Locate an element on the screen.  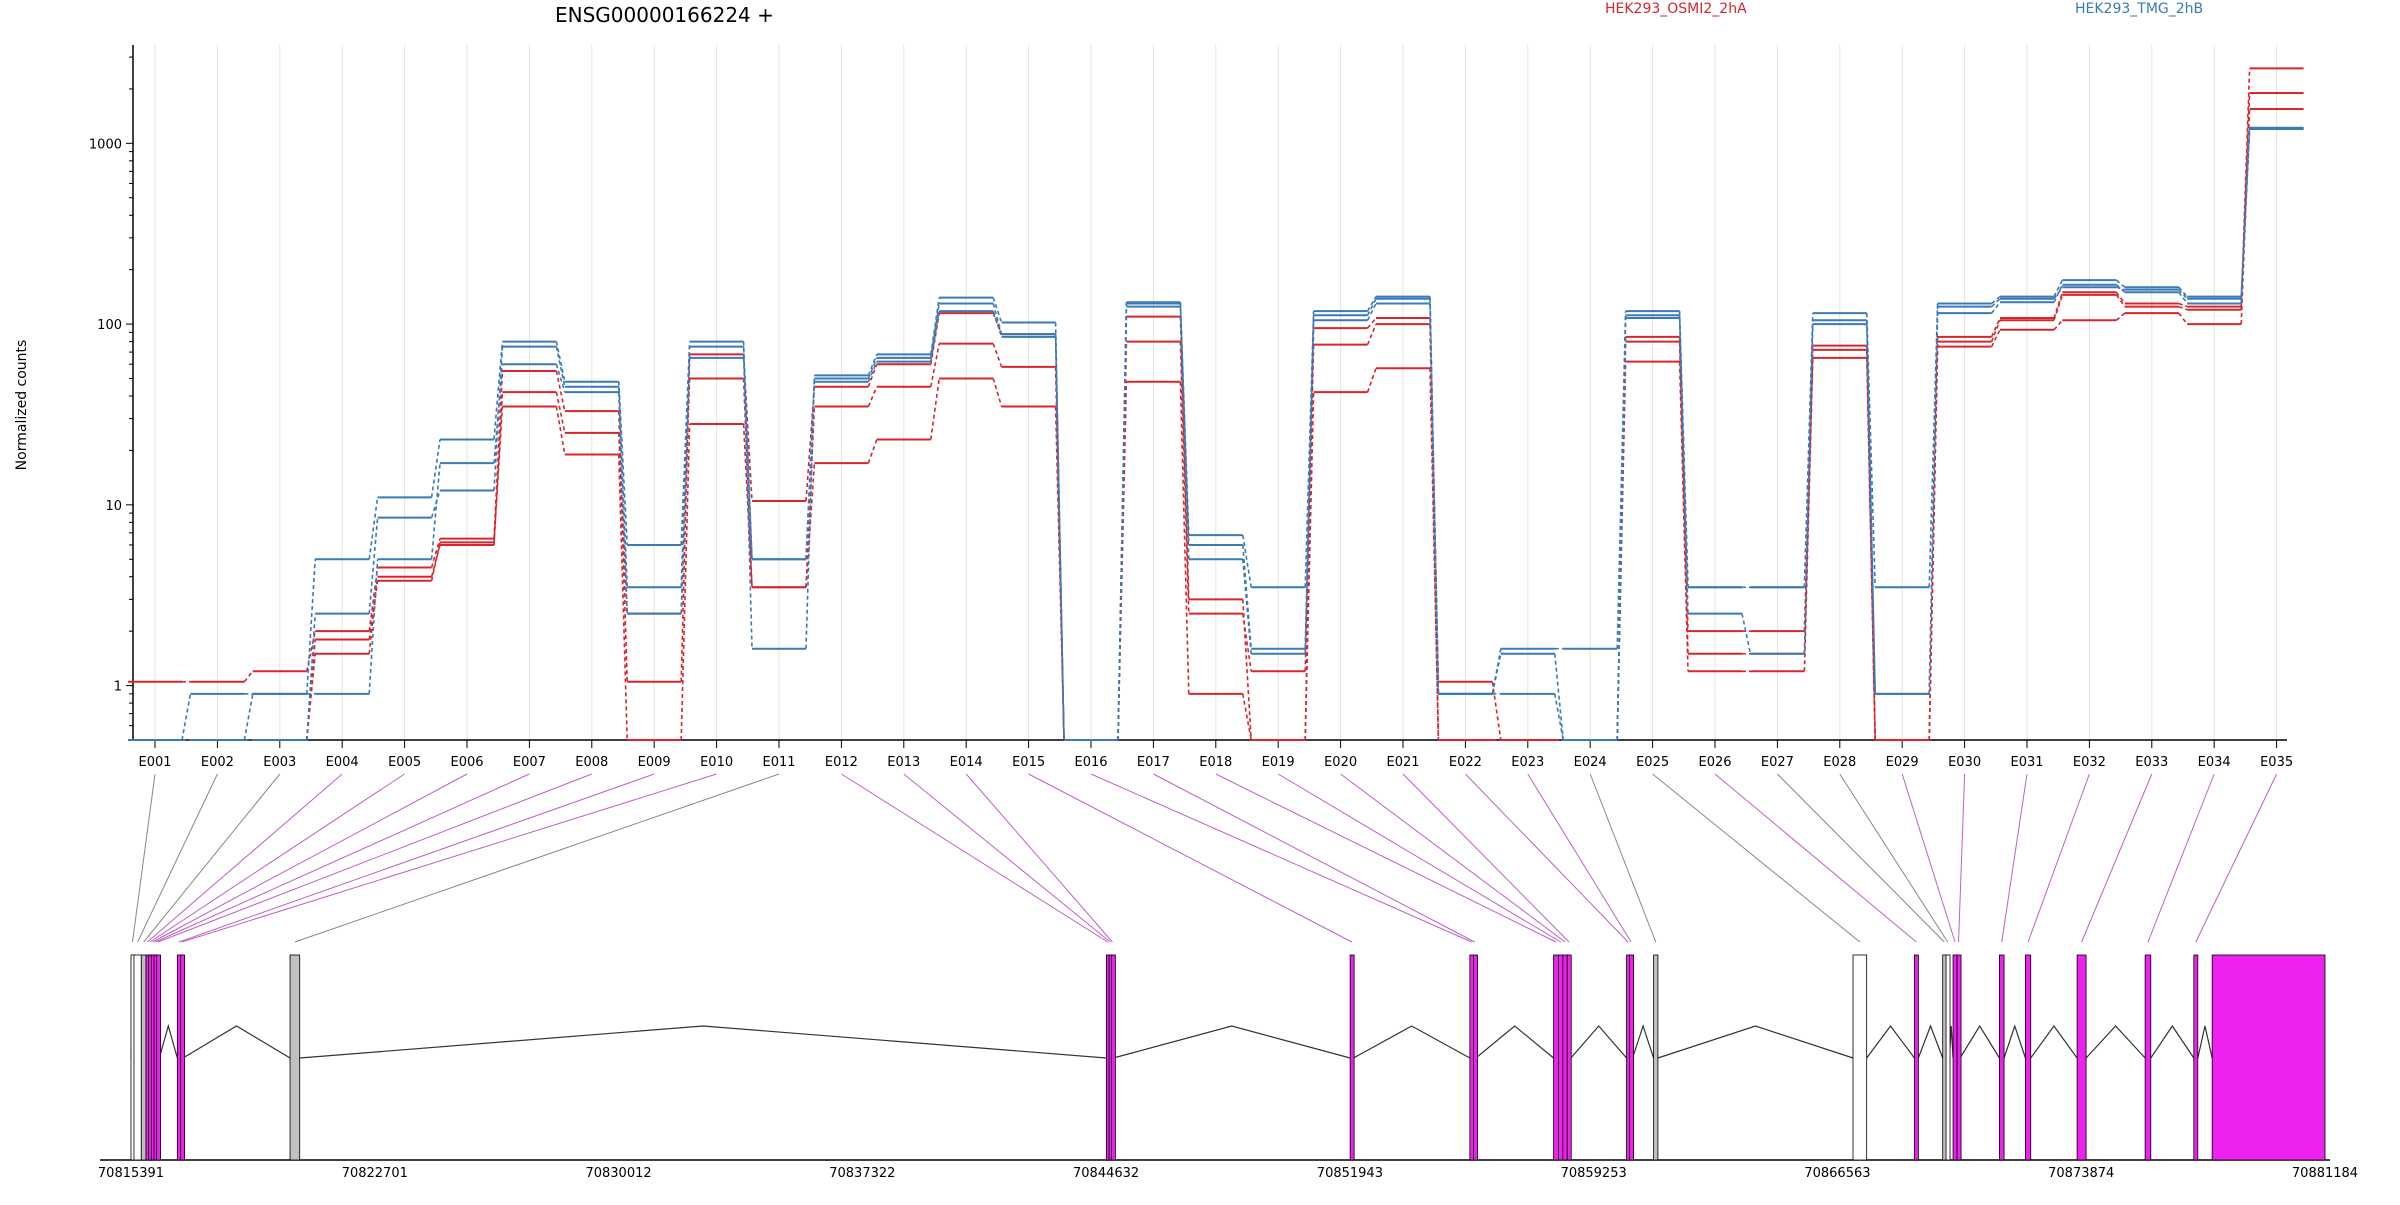
coordinate-label-70815391: 70815391 is located at coordinates (131, 1173).